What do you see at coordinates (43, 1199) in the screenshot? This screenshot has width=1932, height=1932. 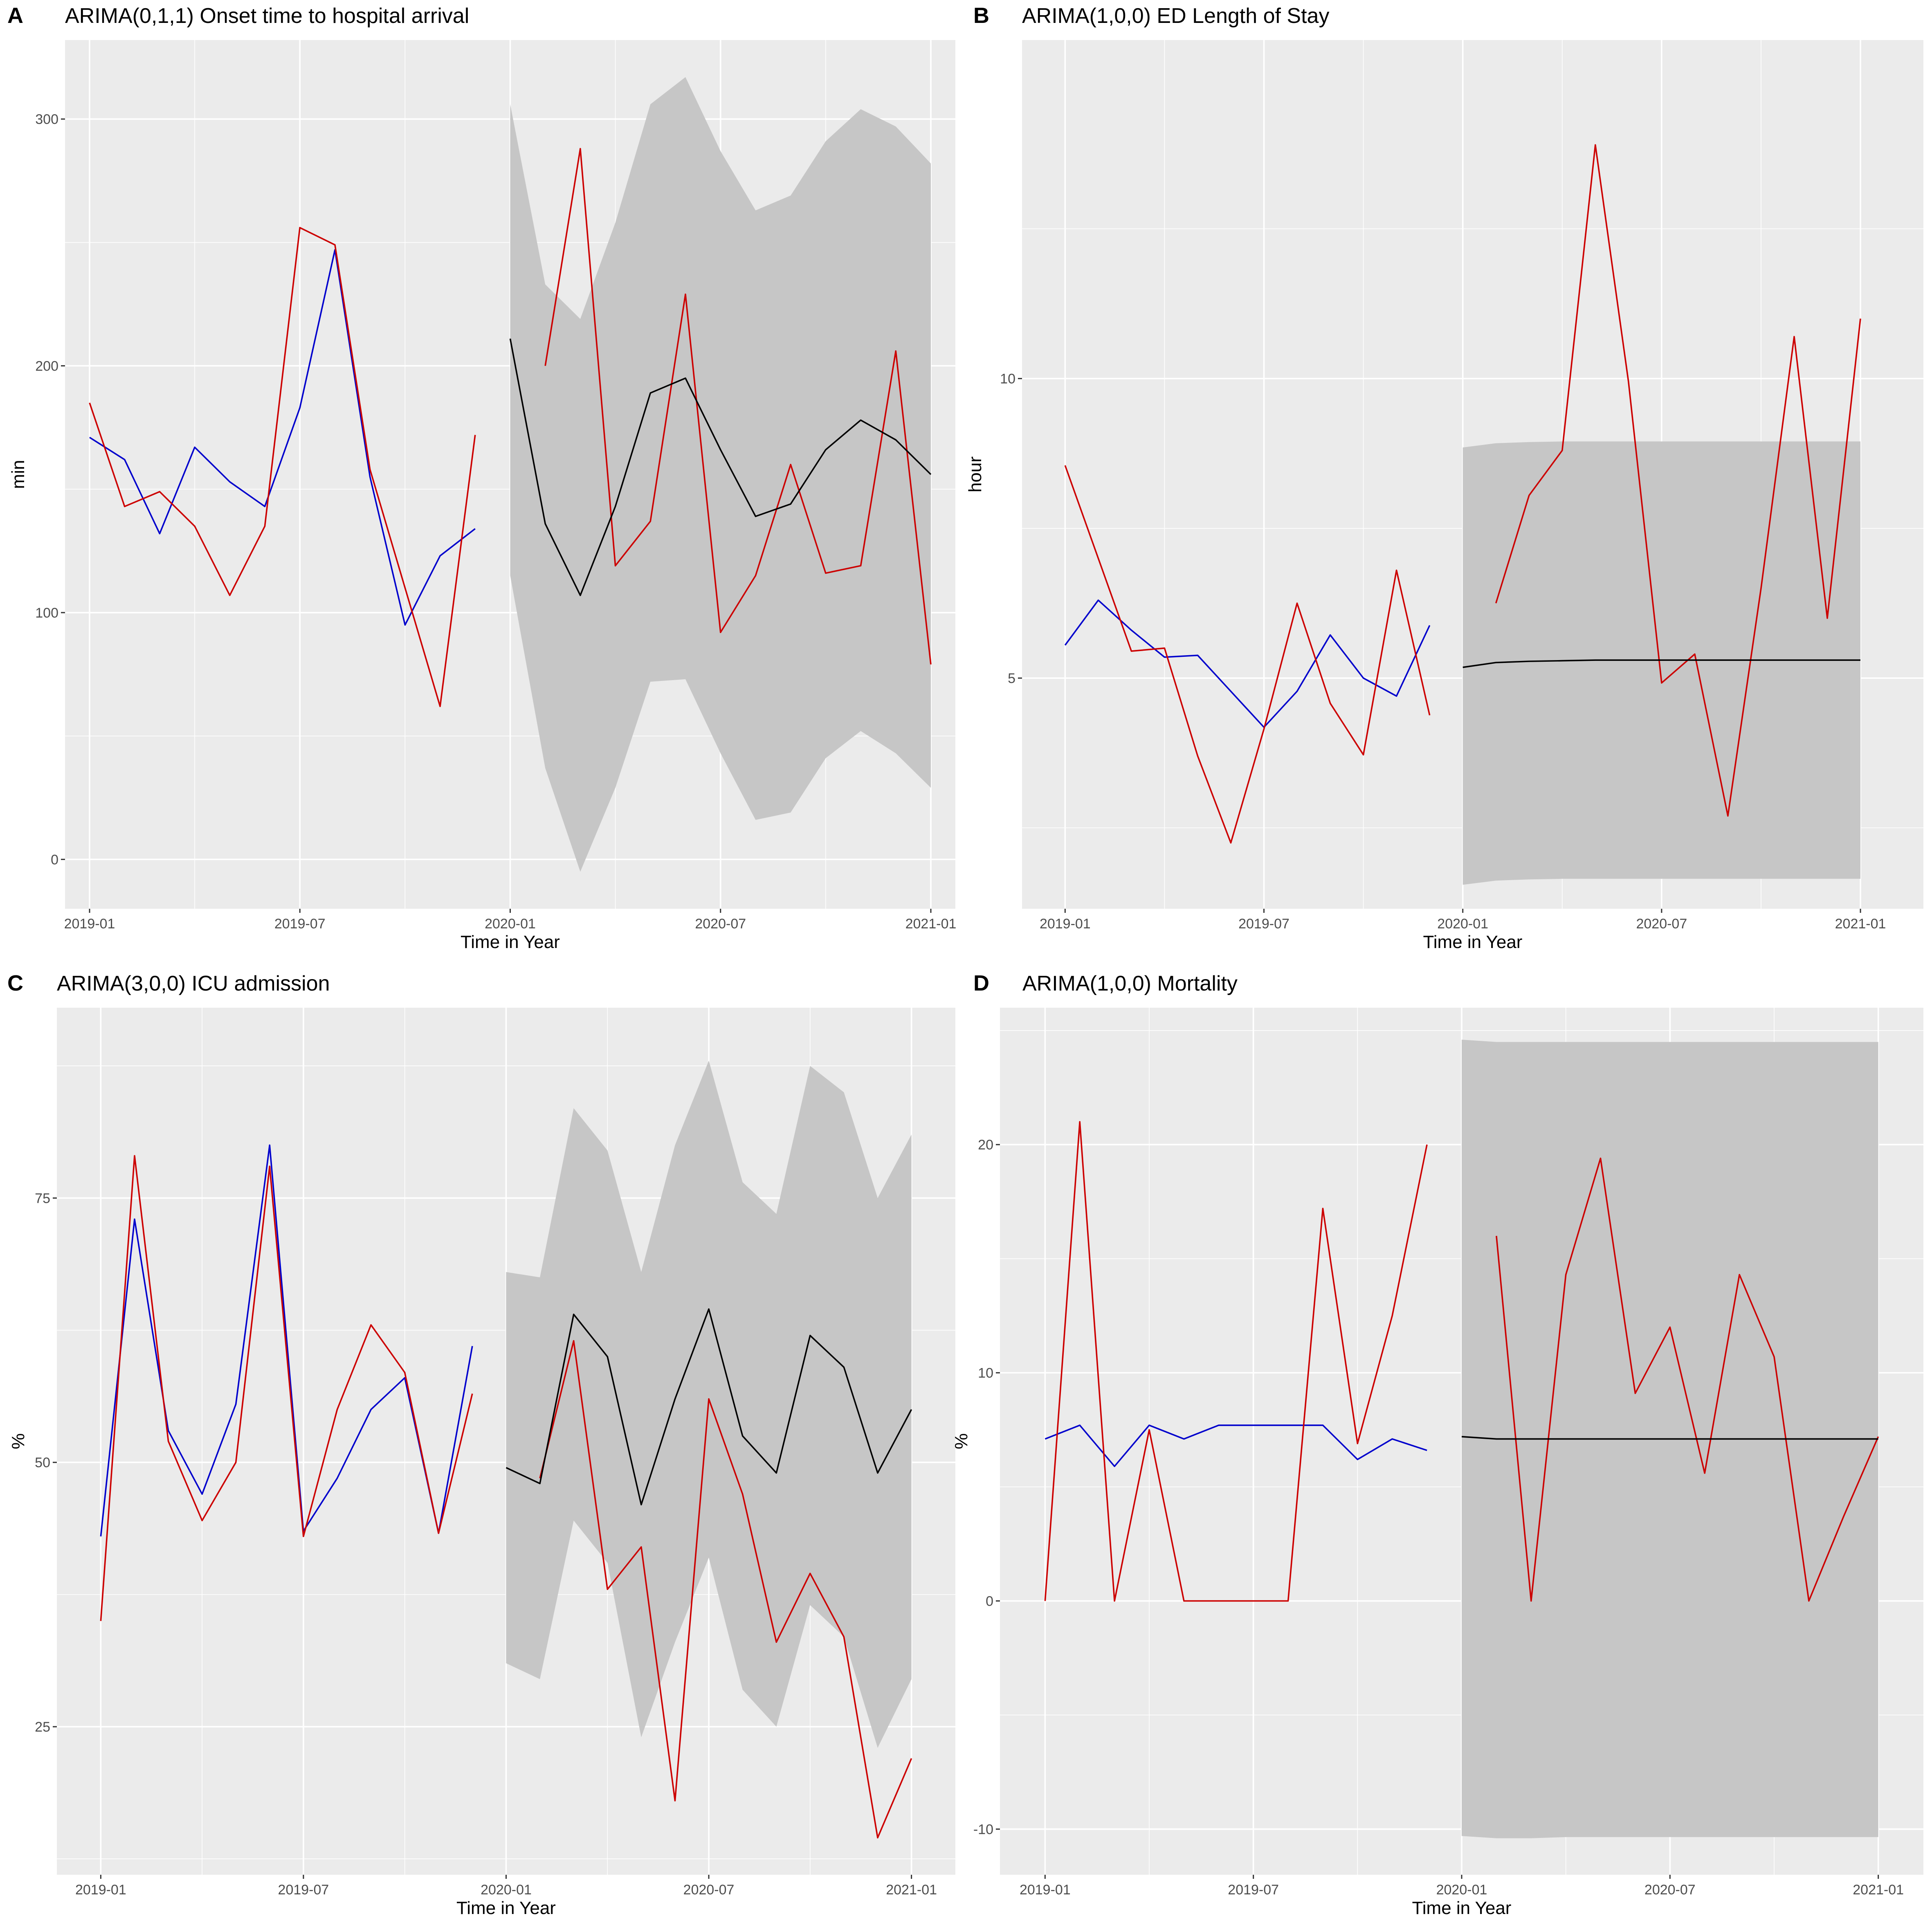 I see `y-tick-label: 75` at bounding box center [43, 1199].